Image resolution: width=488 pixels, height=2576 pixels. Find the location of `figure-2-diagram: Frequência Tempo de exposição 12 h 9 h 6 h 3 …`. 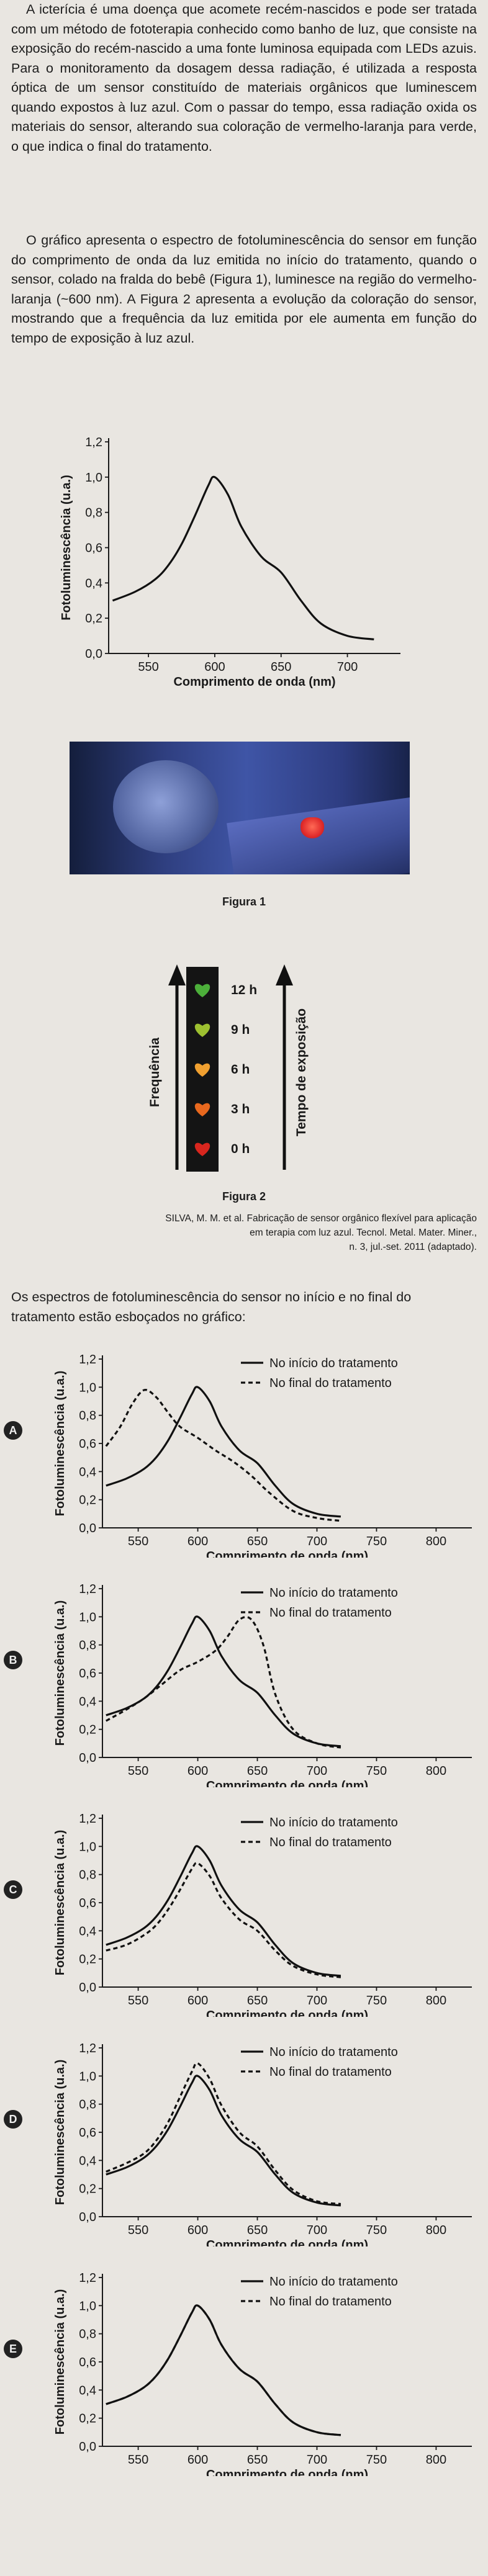

figure-2-diagram: Frequência Tempo de exposição 12 h 9 h 6 h 3 … is located at coordinates (228, 1068).